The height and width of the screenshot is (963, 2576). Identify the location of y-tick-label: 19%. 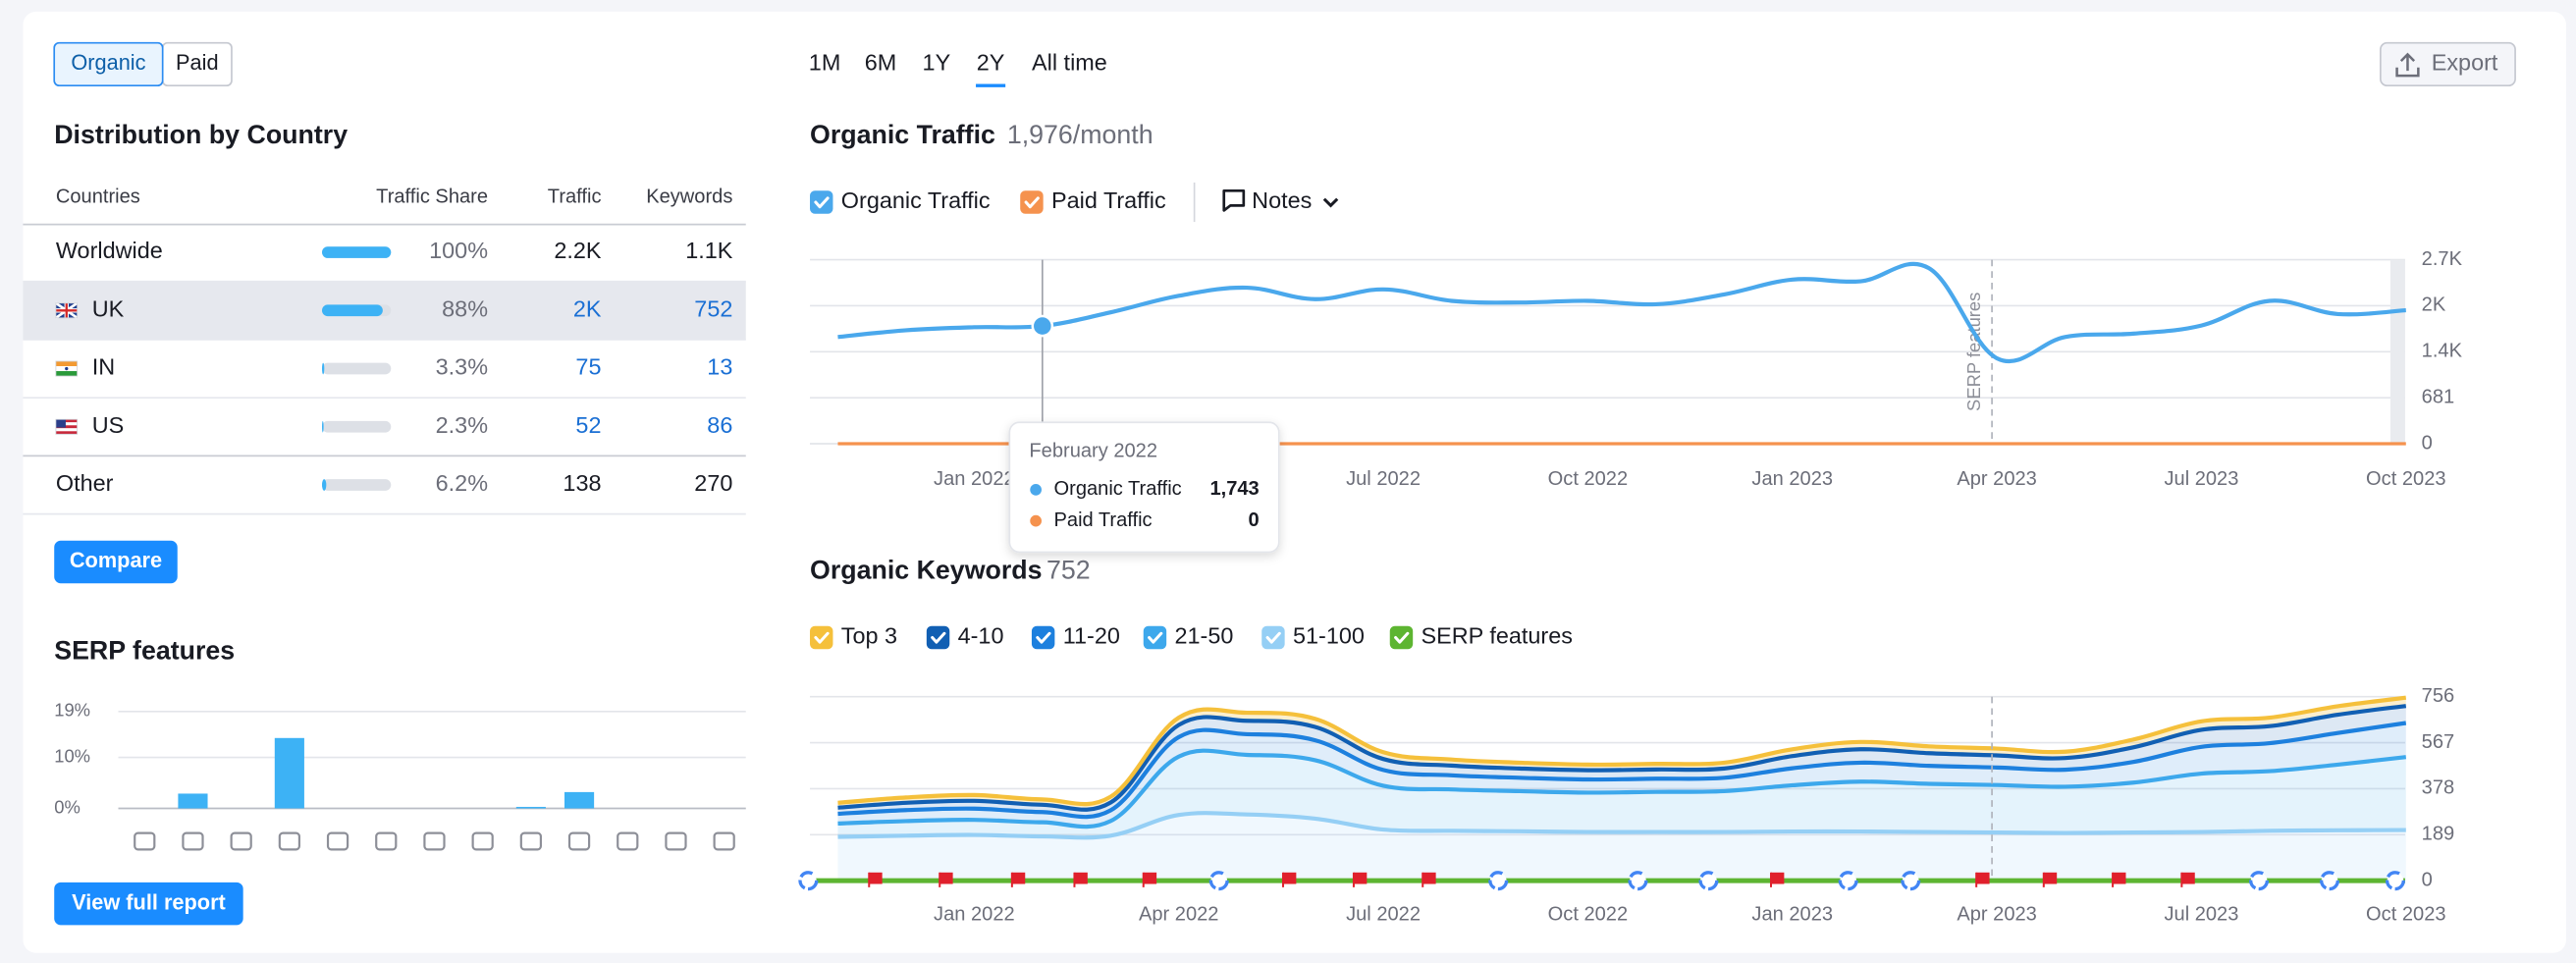
(72, 710).